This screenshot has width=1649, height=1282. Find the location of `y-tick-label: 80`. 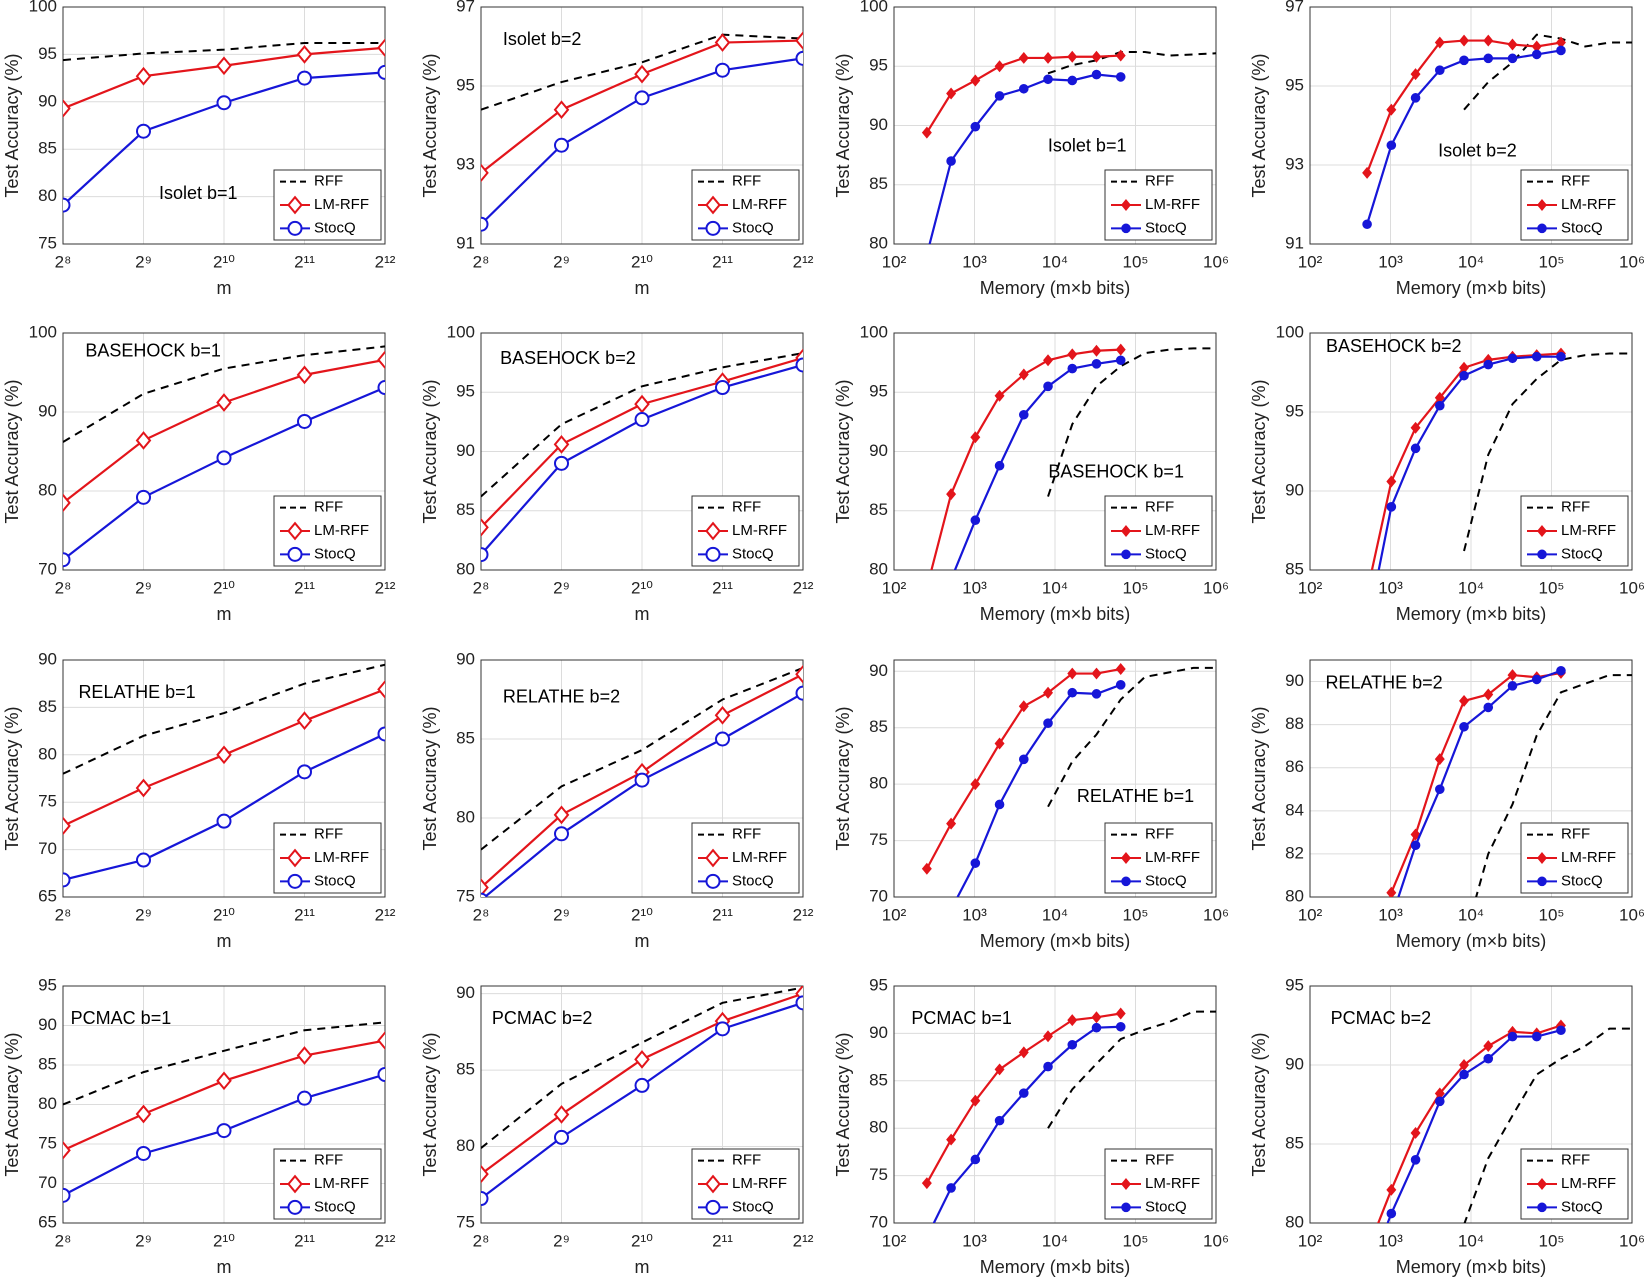

y-tick-label: 80 is located at coordinates (47, 1103).